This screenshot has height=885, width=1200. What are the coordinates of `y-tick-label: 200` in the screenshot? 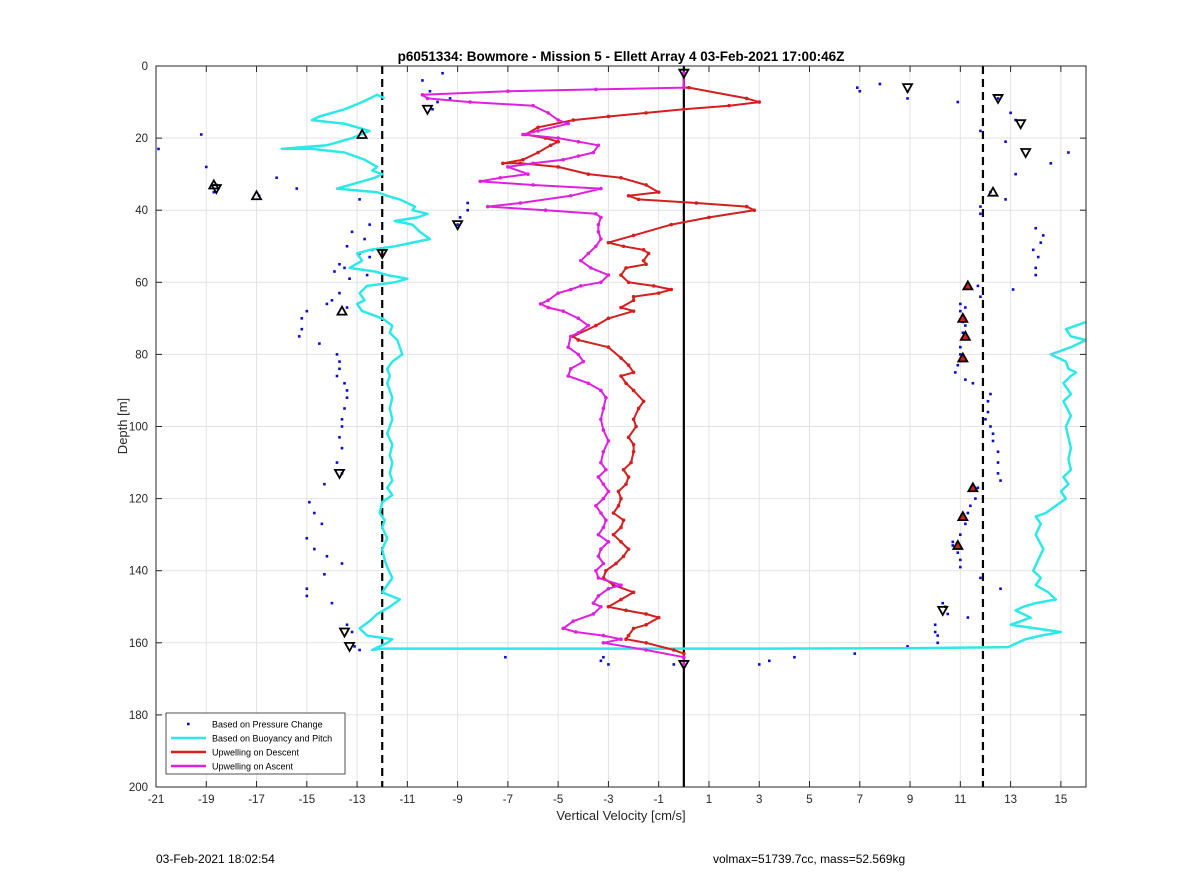 It's located at (138, 788).